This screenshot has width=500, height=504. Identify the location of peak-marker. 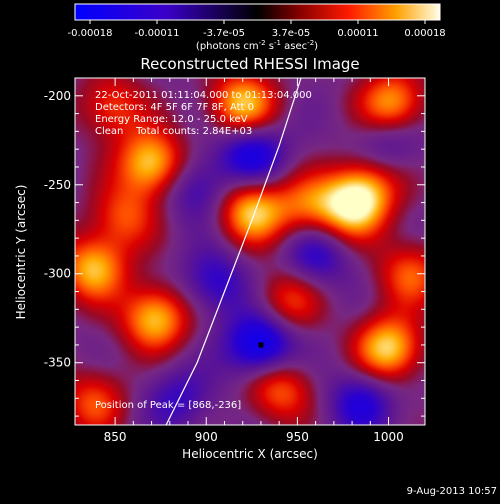
(261, 345).